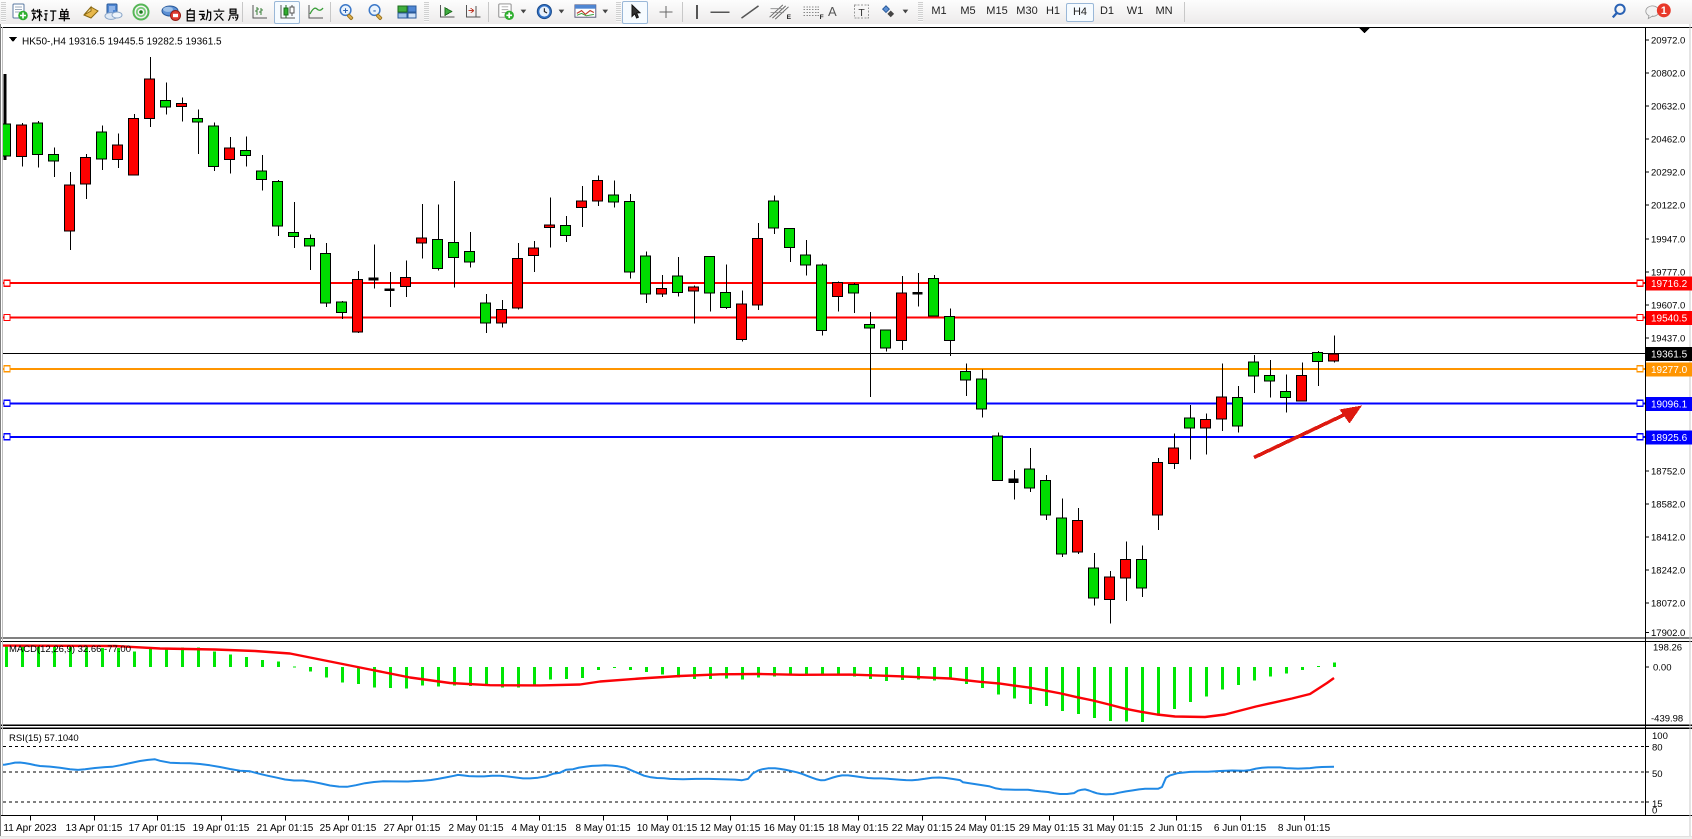  Describe the element at coordinates (667, 828) in the screenshot. I see `svg-text: 10 May 01:15` at that location.